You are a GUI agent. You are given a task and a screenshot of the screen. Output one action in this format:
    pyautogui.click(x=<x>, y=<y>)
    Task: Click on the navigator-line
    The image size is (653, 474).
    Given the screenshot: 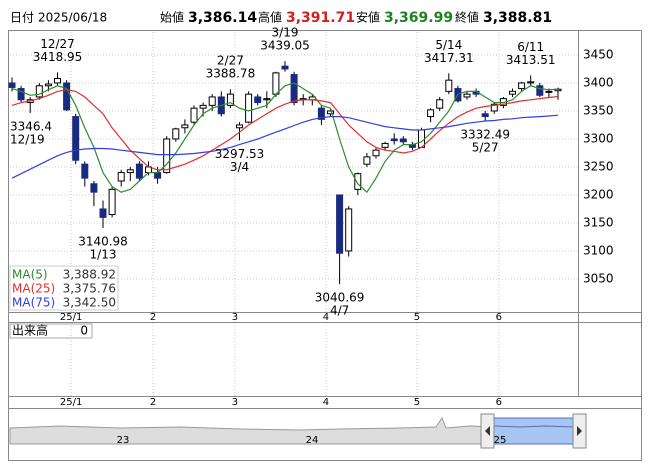 What is the action you would take?
    pyautogui.click(x=534, y=426)
    